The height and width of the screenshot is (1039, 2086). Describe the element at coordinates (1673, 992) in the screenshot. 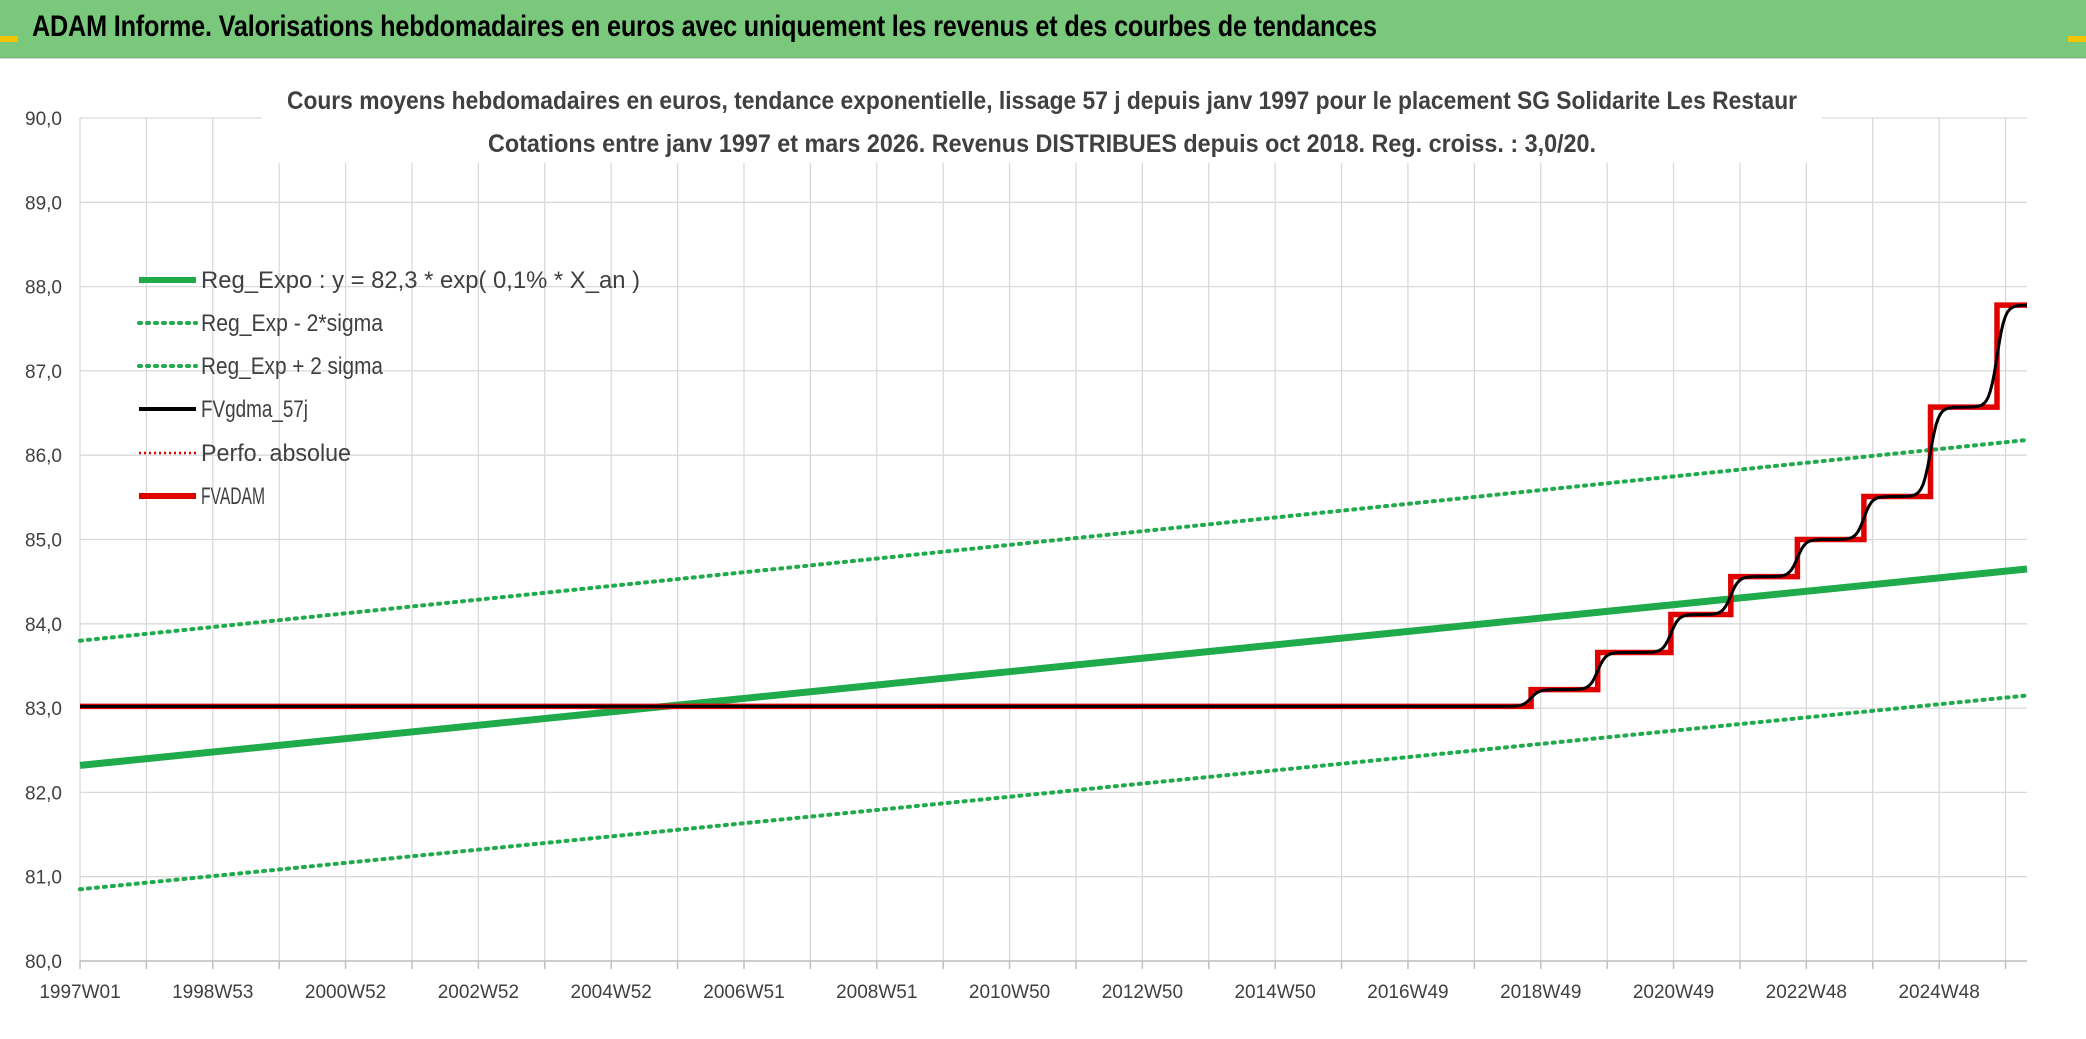

I see `x-tick-label: 2020W49` at that location.